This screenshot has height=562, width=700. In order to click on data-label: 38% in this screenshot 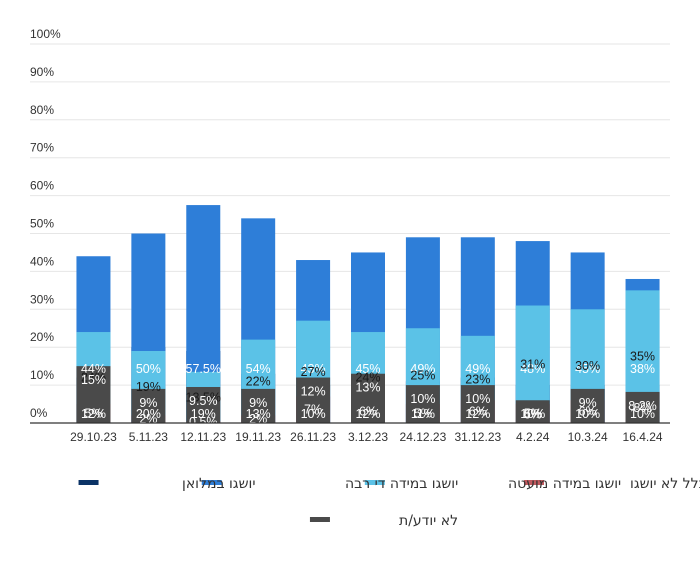, I will do `click(642, 369)`.